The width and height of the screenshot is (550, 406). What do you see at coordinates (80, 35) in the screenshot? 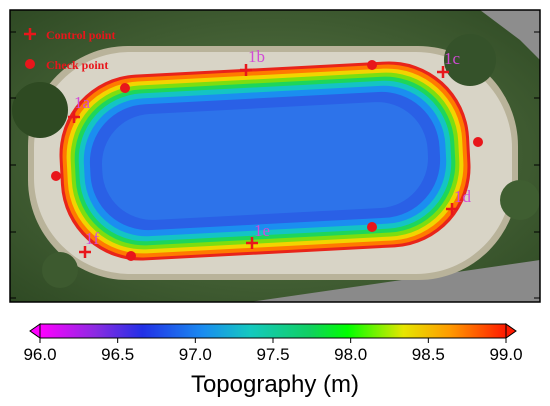
I see `control-point-legend-label: Control point` at bounding box center [80, 35].